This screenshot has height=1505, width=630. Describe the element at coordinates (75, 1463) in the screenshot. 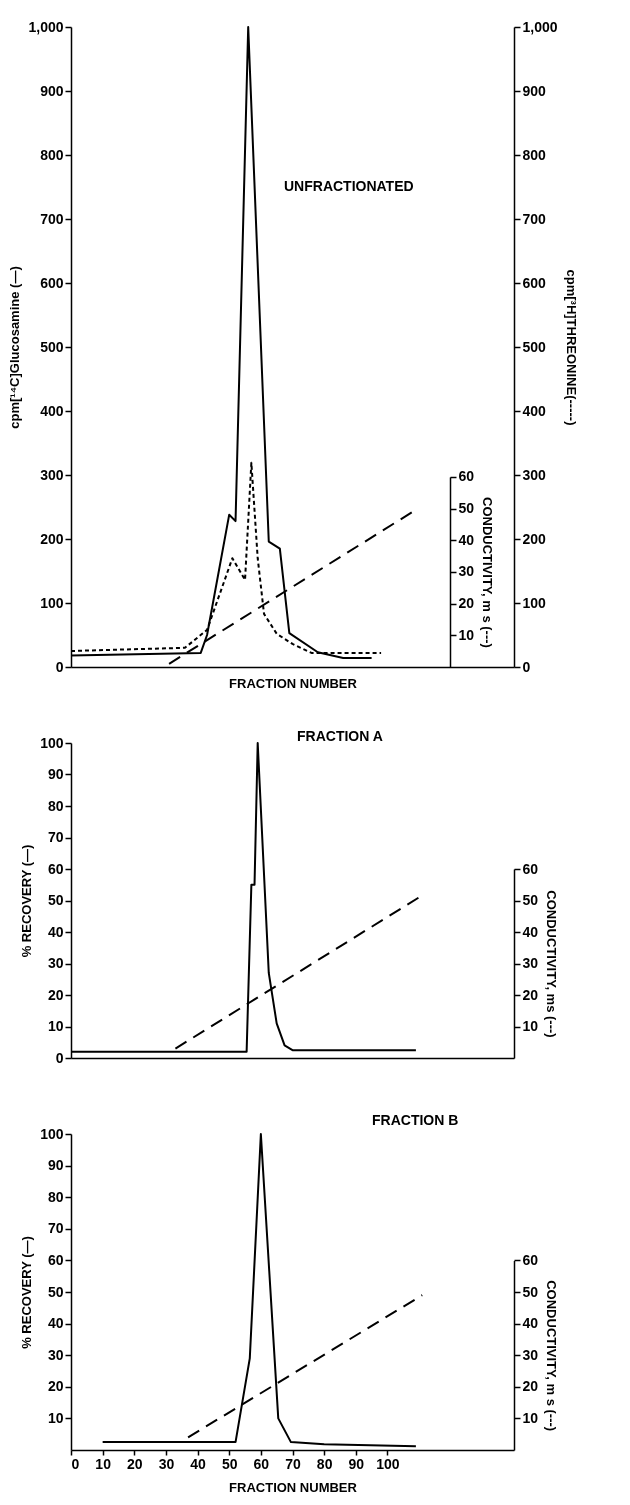

I see `x-tick-label: 0` at that location.